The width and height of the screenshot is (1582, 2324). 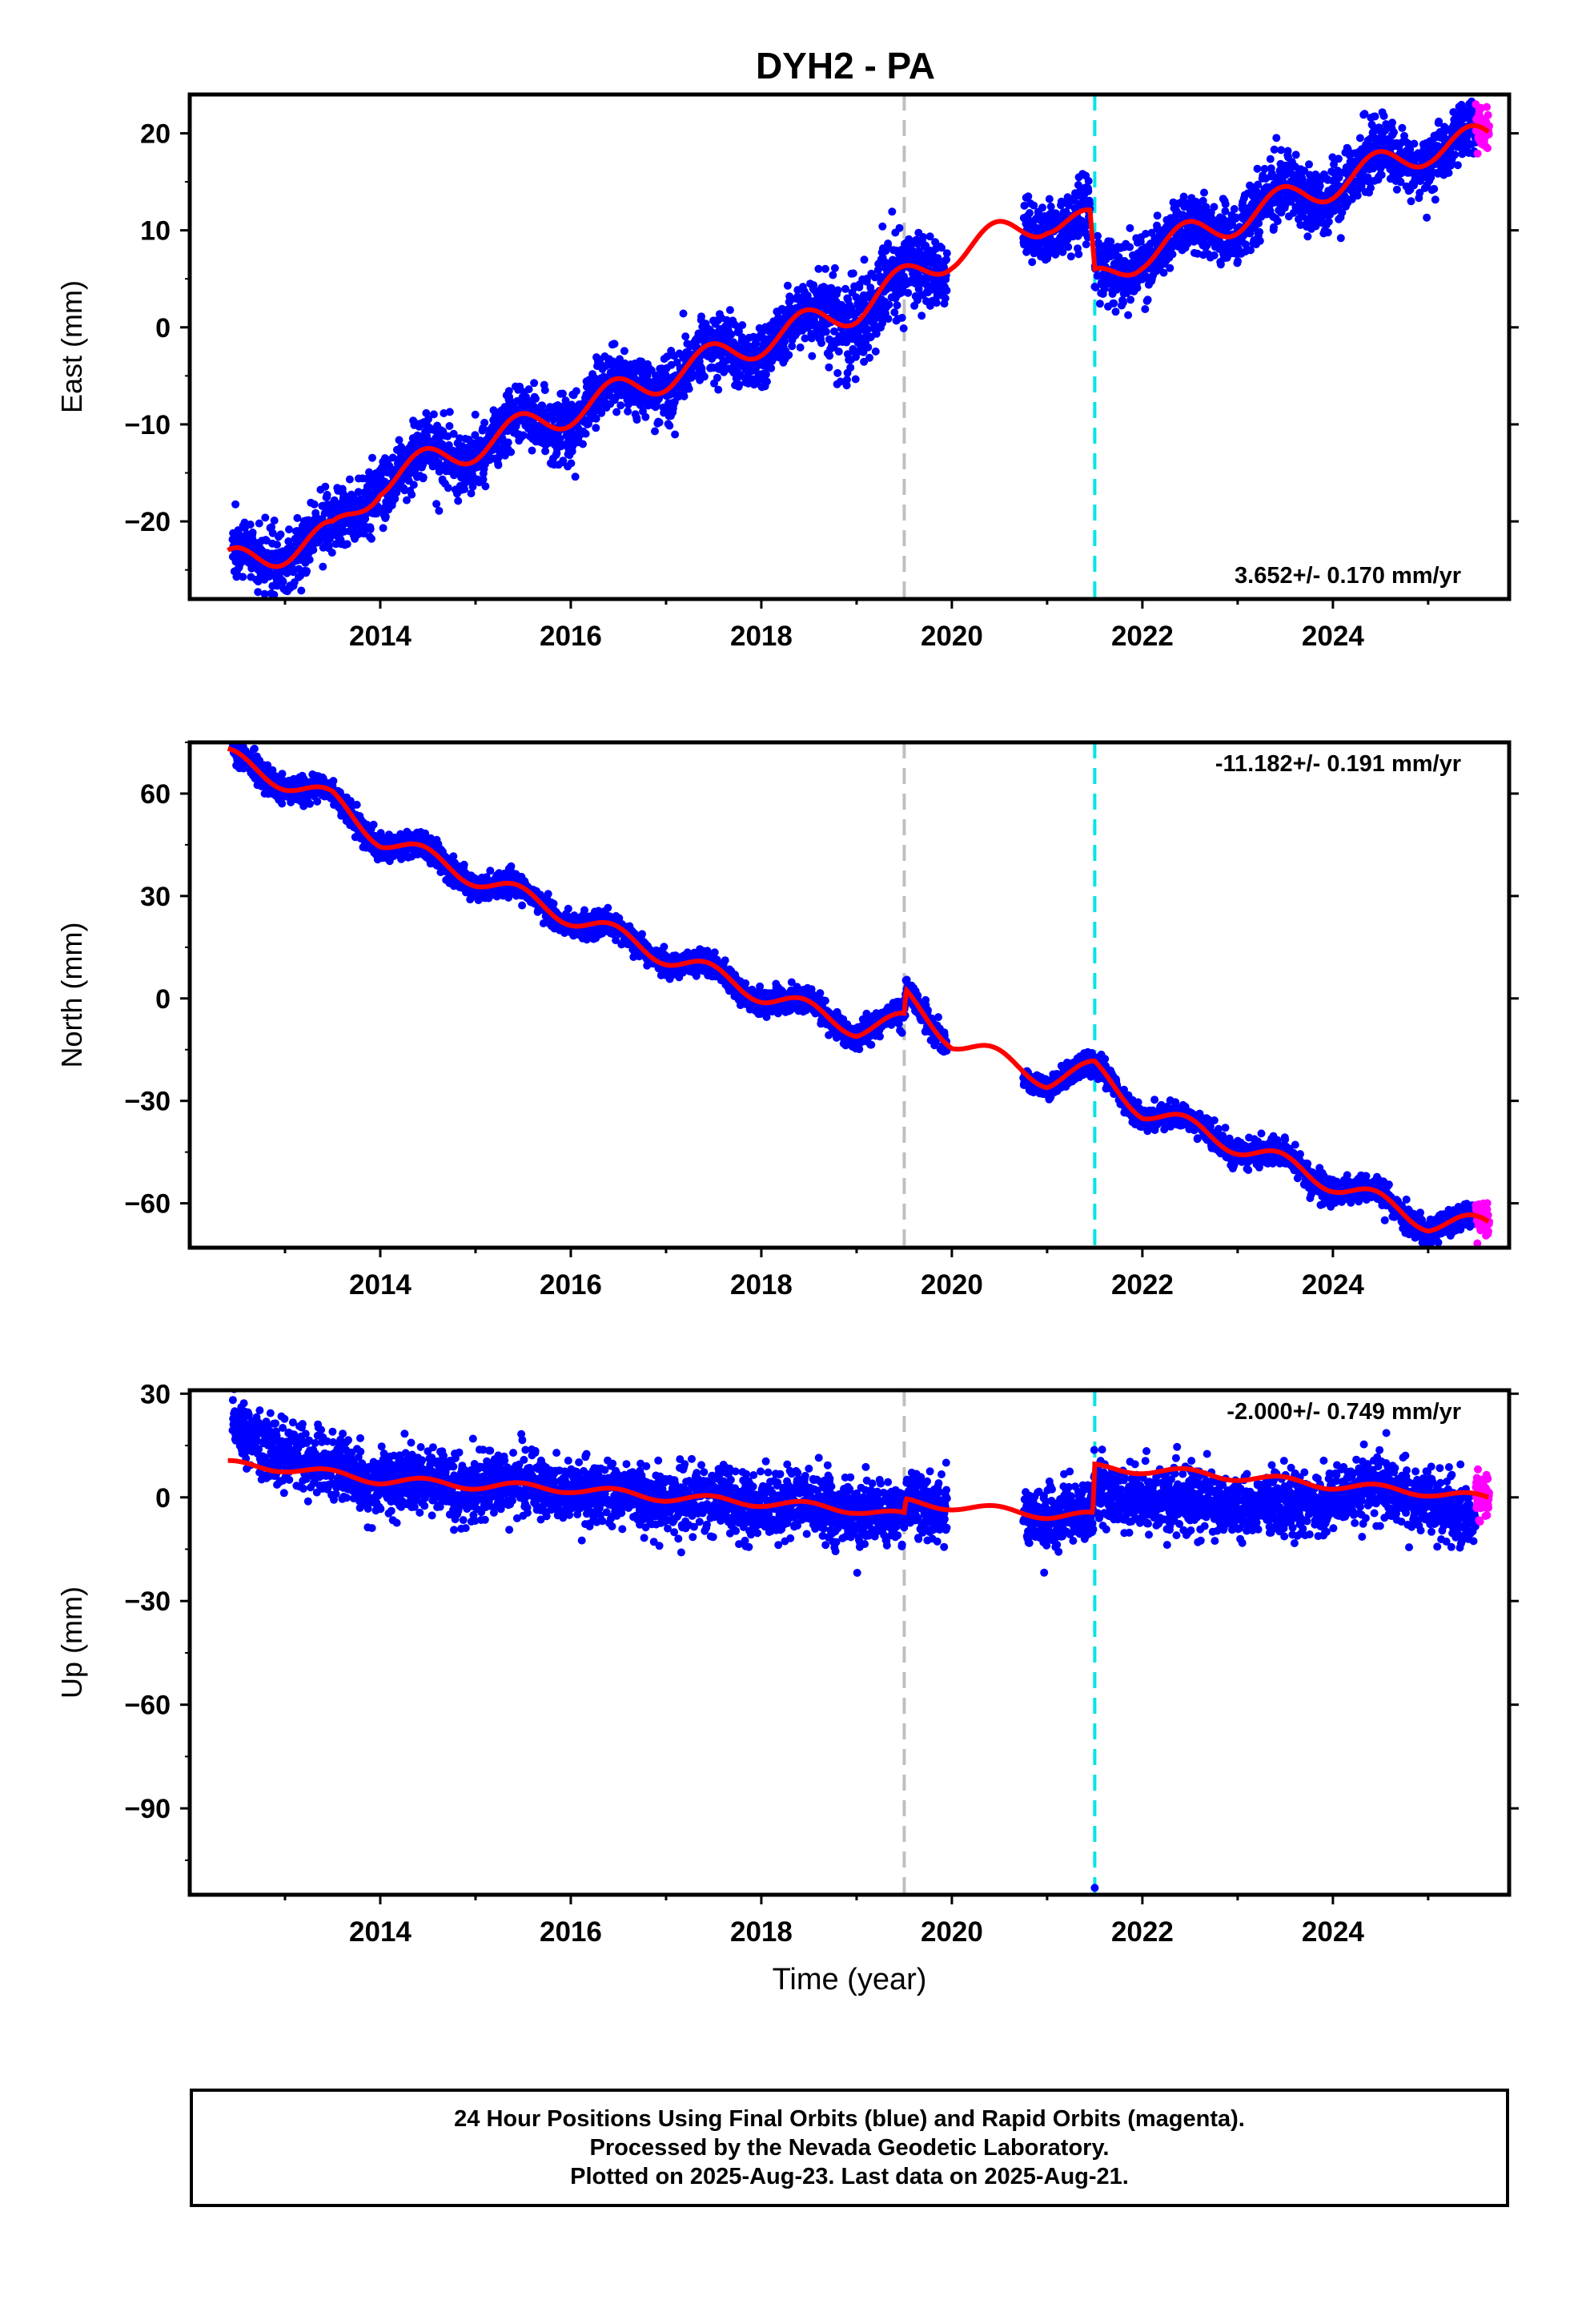 What do you see at coordinates (952, 636) in the screenshot?
I see `east-xtick-label: 2020` at bounding box center [952, 636].